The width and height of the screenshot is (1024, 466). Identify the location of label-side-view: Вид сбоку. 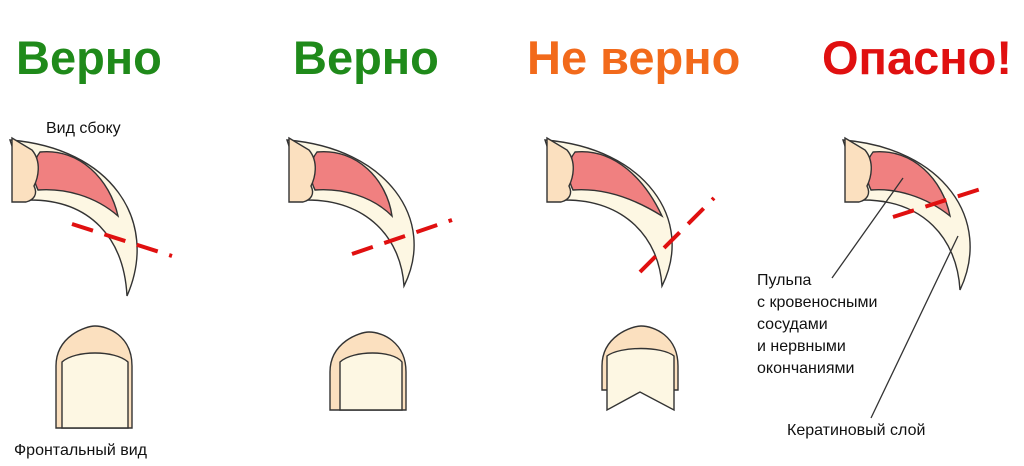
(83, 128).